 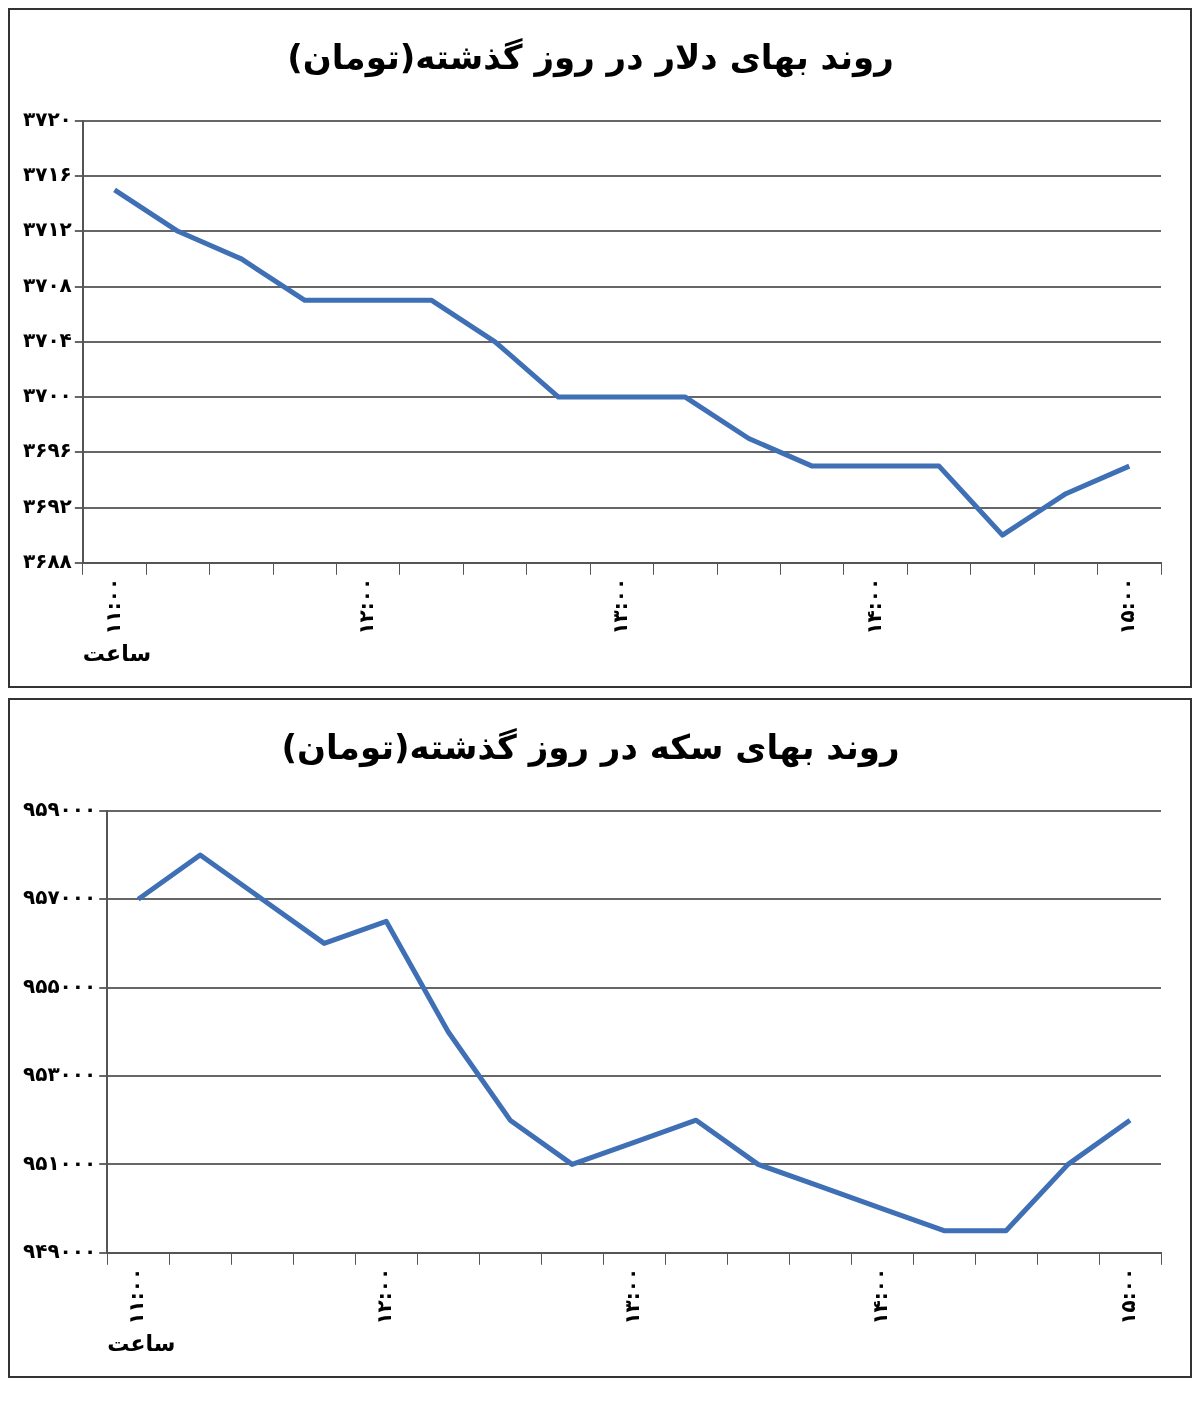 What do you see at coordinates (47, 174) in the screenshot?
I see `y-tick-label: ۳۷۱۶` at bounding box center [47, 174].